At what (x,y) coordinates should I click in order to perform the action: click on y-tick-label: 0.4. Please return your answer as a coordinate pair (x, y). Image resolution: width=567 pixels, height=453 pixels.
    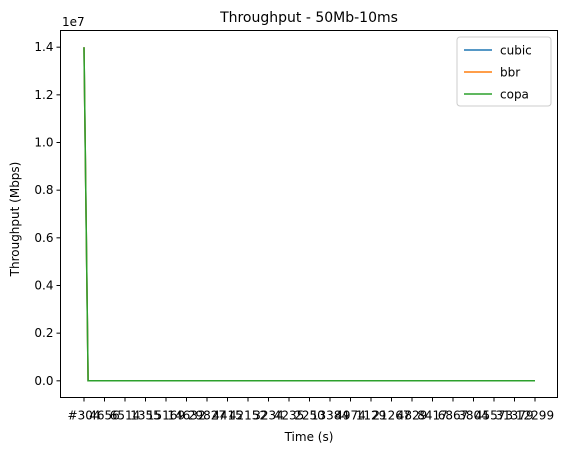
    Looking at the image, I should click on (43, 285).